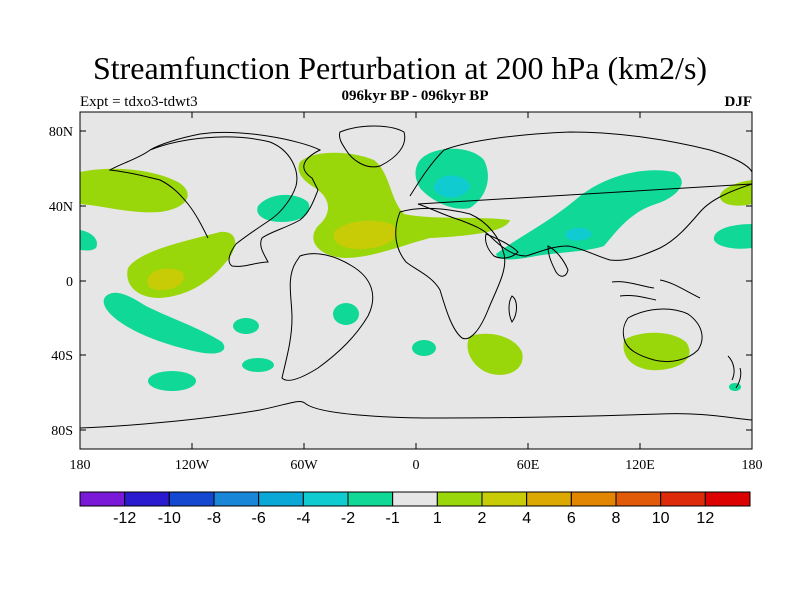  What do you see at coordinates (165, 279) in the screenshot?
I see `positive-region-tropical-pacific-core` at bounding box center [165, 279].